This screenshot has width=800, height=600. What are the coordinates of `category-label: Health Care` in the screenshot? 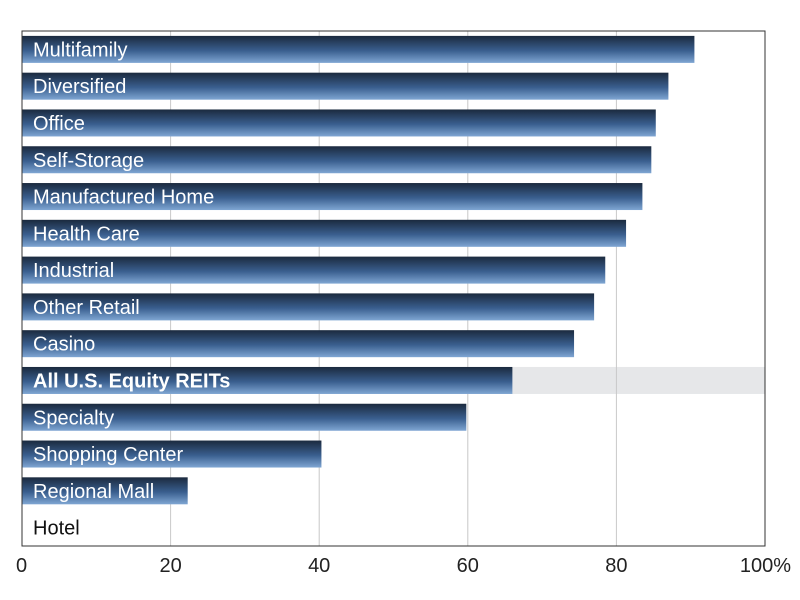 It's located at (86, 234).